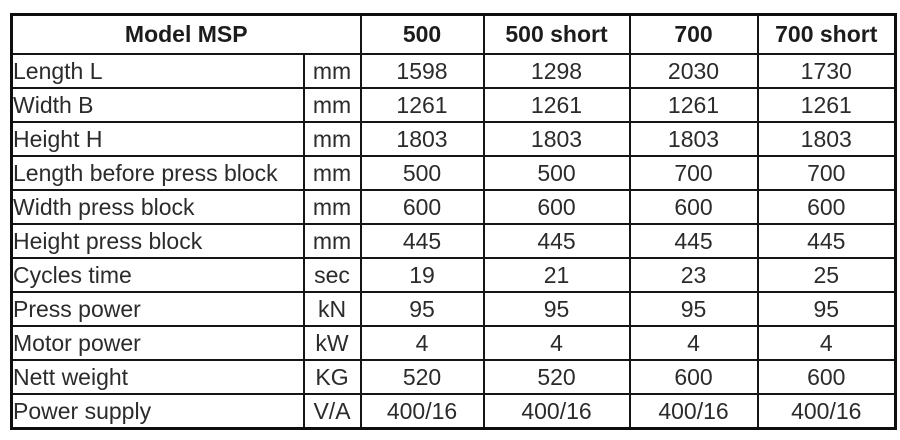  What do you see at coordinates (157, 411) in the screenshot?
I see `spec-label: Power supply` at bounding box center [157, 411].